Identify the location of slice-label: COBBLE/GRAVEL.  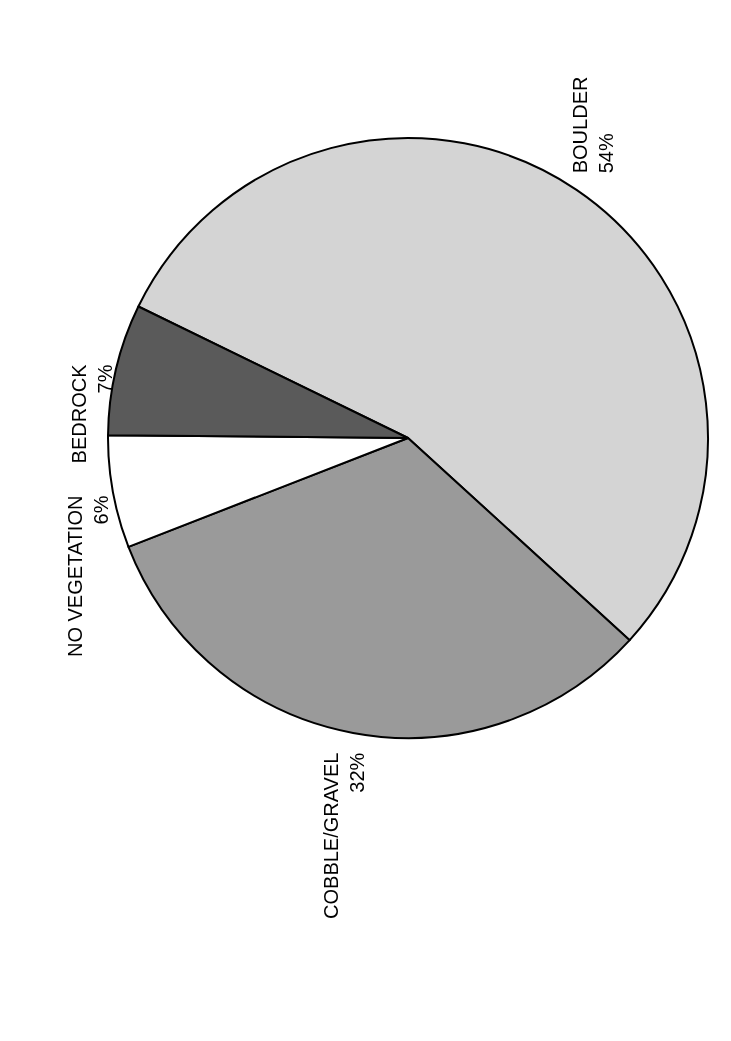
(331, 835).